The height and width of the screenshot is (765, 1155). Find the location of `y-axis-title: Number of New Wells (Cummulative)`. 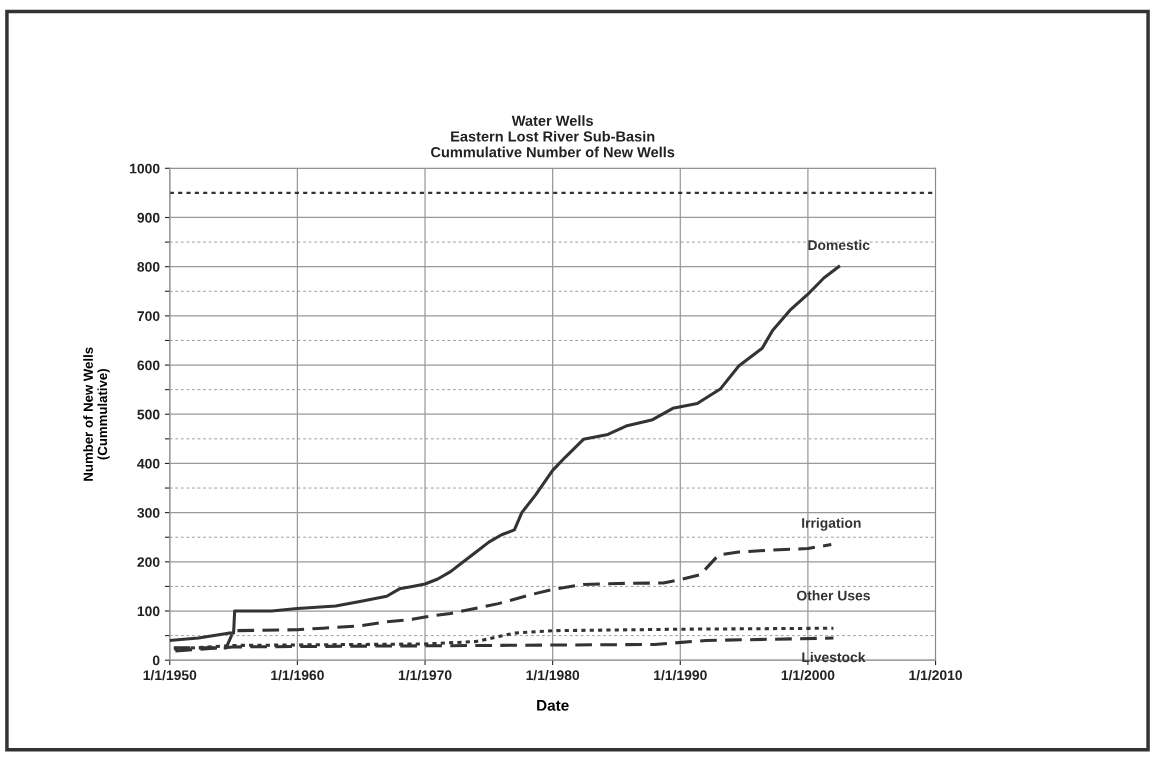

y-axis-title: Number of New Wells (Cummulative) is located at coordinates (96, 414).